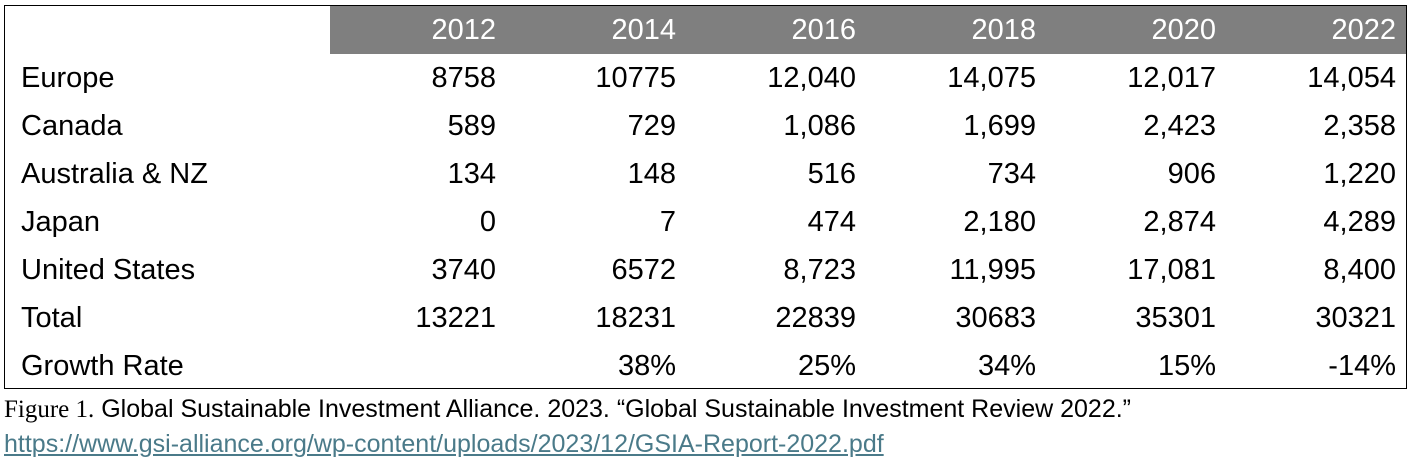  I want to click on table-cell: 2,874, so click(1179, 221).